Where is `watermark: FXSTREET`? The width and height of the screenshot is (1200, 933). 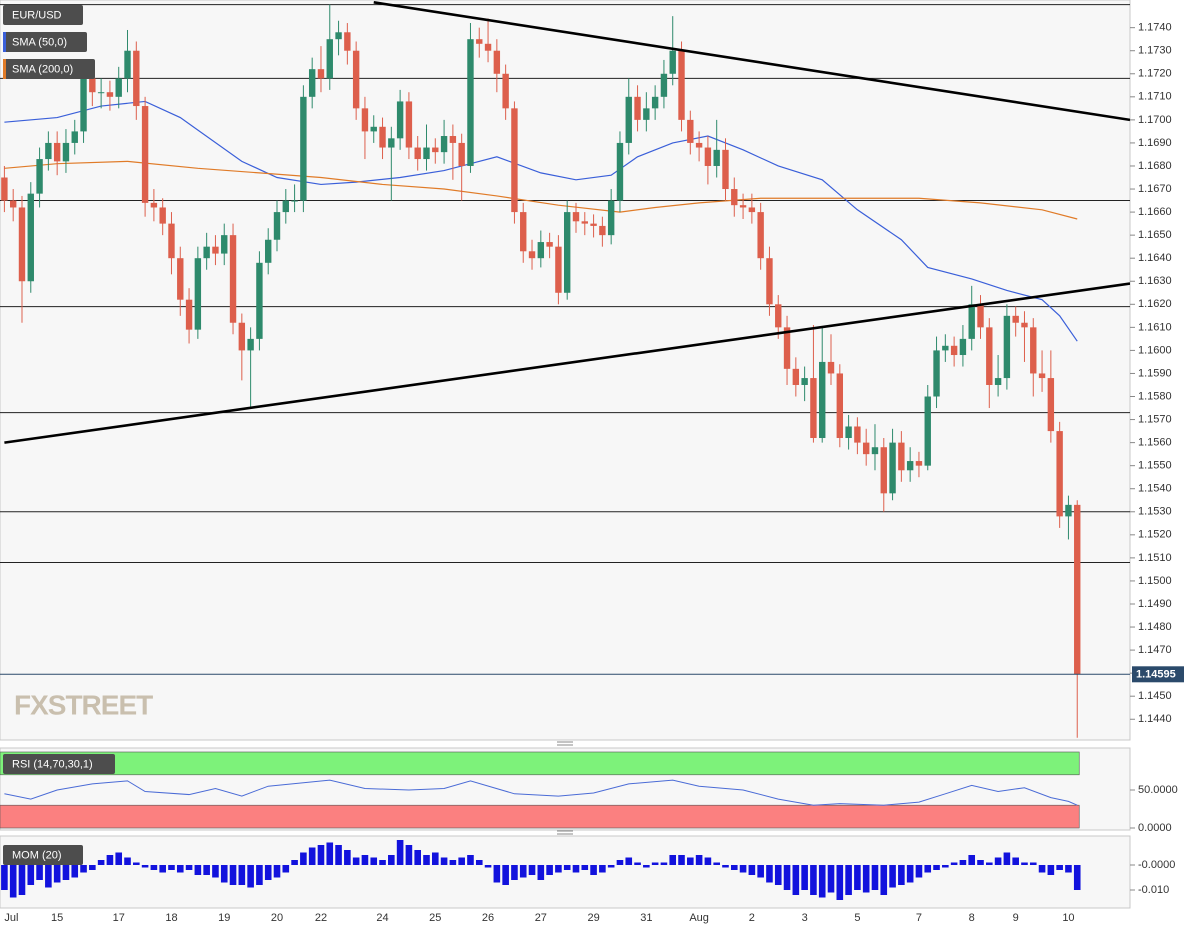 watermark: FXSTREET is located at coordinates (83, 704).